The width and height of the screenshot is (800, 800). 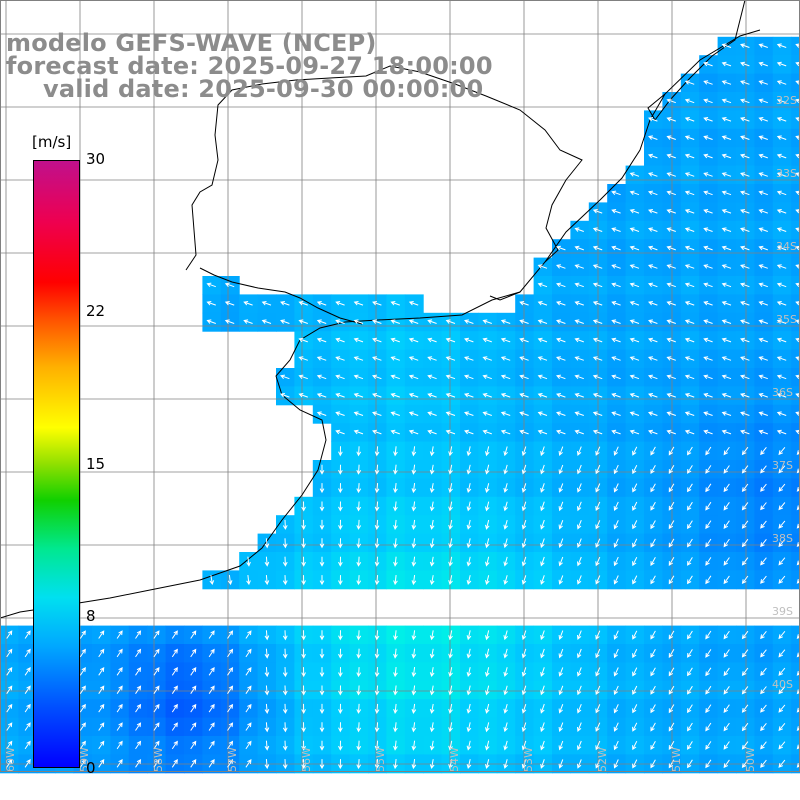 I want to click on lat-label: 39S, so click(x=782, y=611).